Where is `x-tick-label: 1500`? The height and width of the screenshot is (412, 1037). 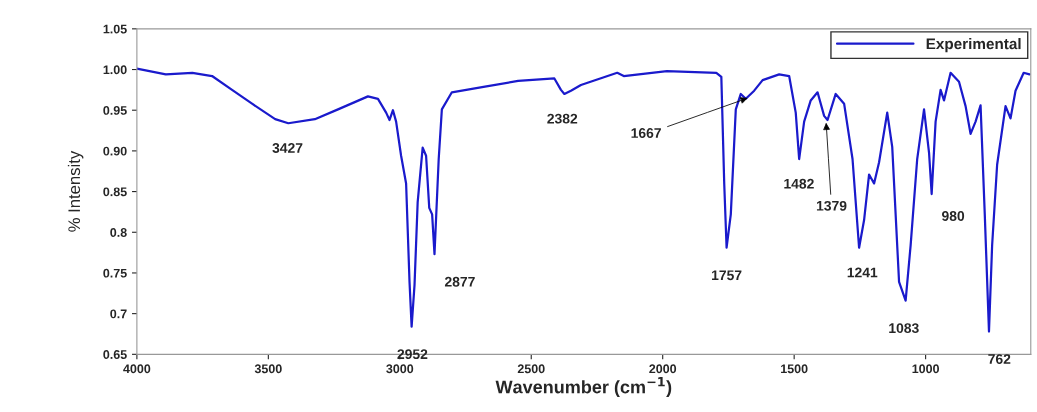 x-tick-label: 1500 is located at coordinates (794, 369).